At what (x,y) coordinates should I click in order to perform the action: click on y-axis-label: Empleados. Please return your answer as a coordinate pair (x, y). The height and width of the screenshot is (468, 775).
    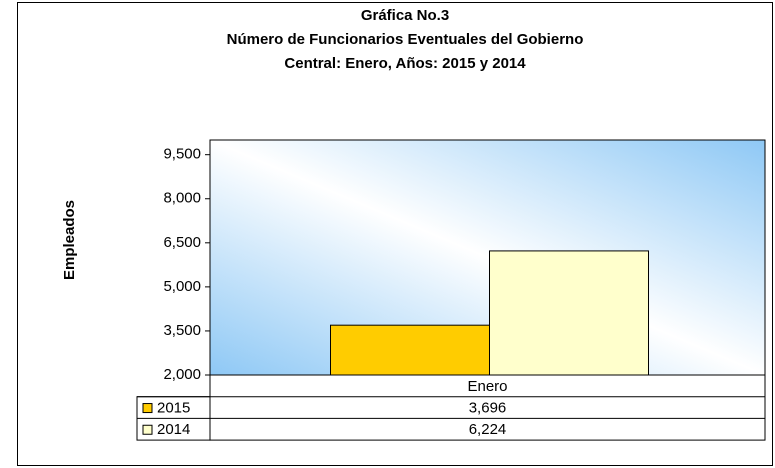
    Looking at the image, I should click on (69, 240).